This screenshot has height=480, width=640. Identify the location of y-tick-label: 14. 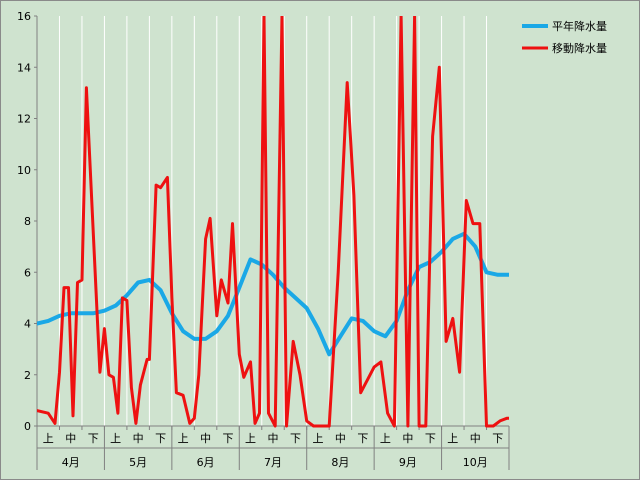
(24, 67).